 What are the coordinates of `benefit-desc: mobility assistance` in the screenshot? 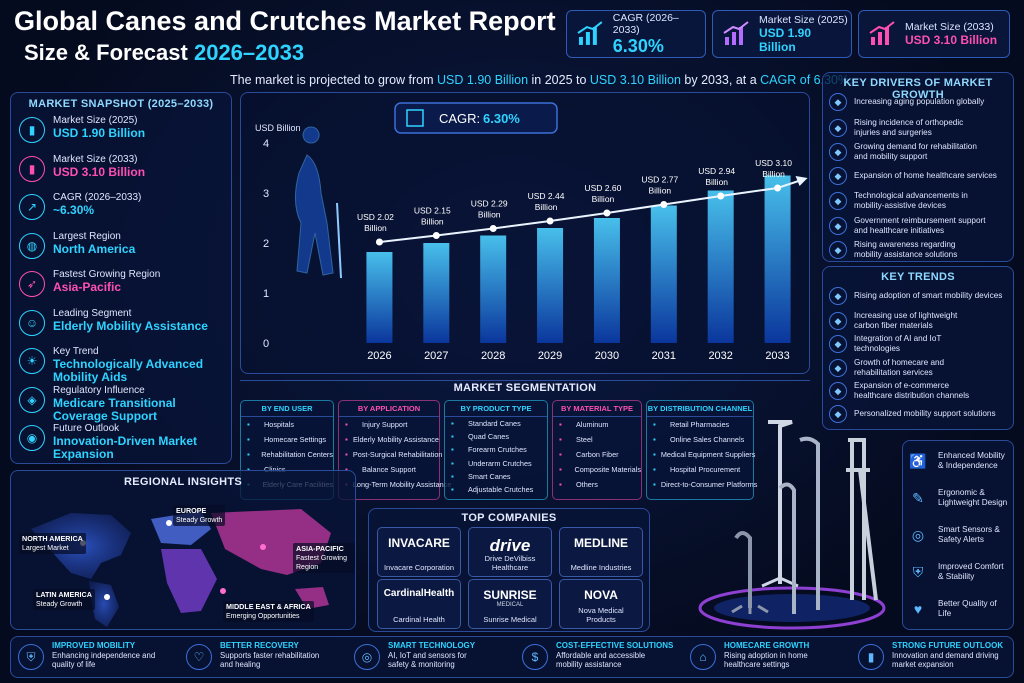 It's located at (589, 664).